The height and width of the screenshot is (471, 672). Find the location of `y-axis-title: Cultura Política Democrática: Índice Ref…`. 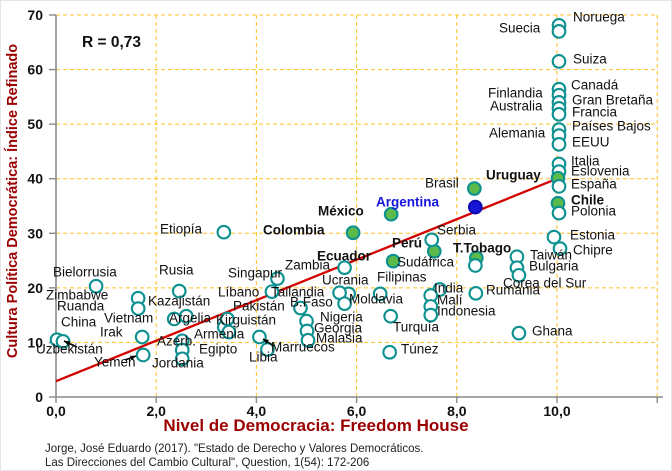

y-axis-title: Cultura Política Democrática: Índice Ref… is located at coordinates (13, 201).